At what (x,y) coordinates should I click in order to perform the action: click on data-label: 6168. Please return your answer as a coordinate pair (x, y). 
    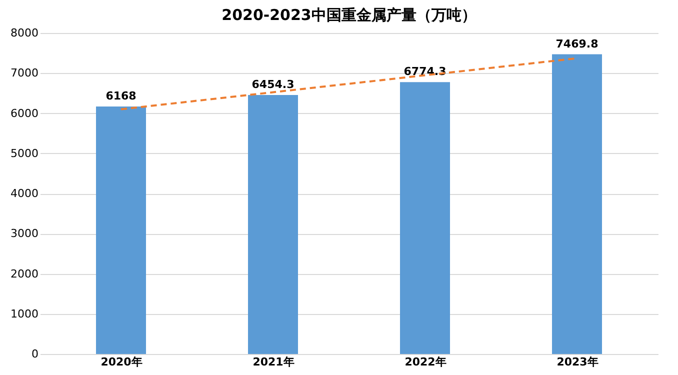
    Looking at the image, I should click on (121, 96).